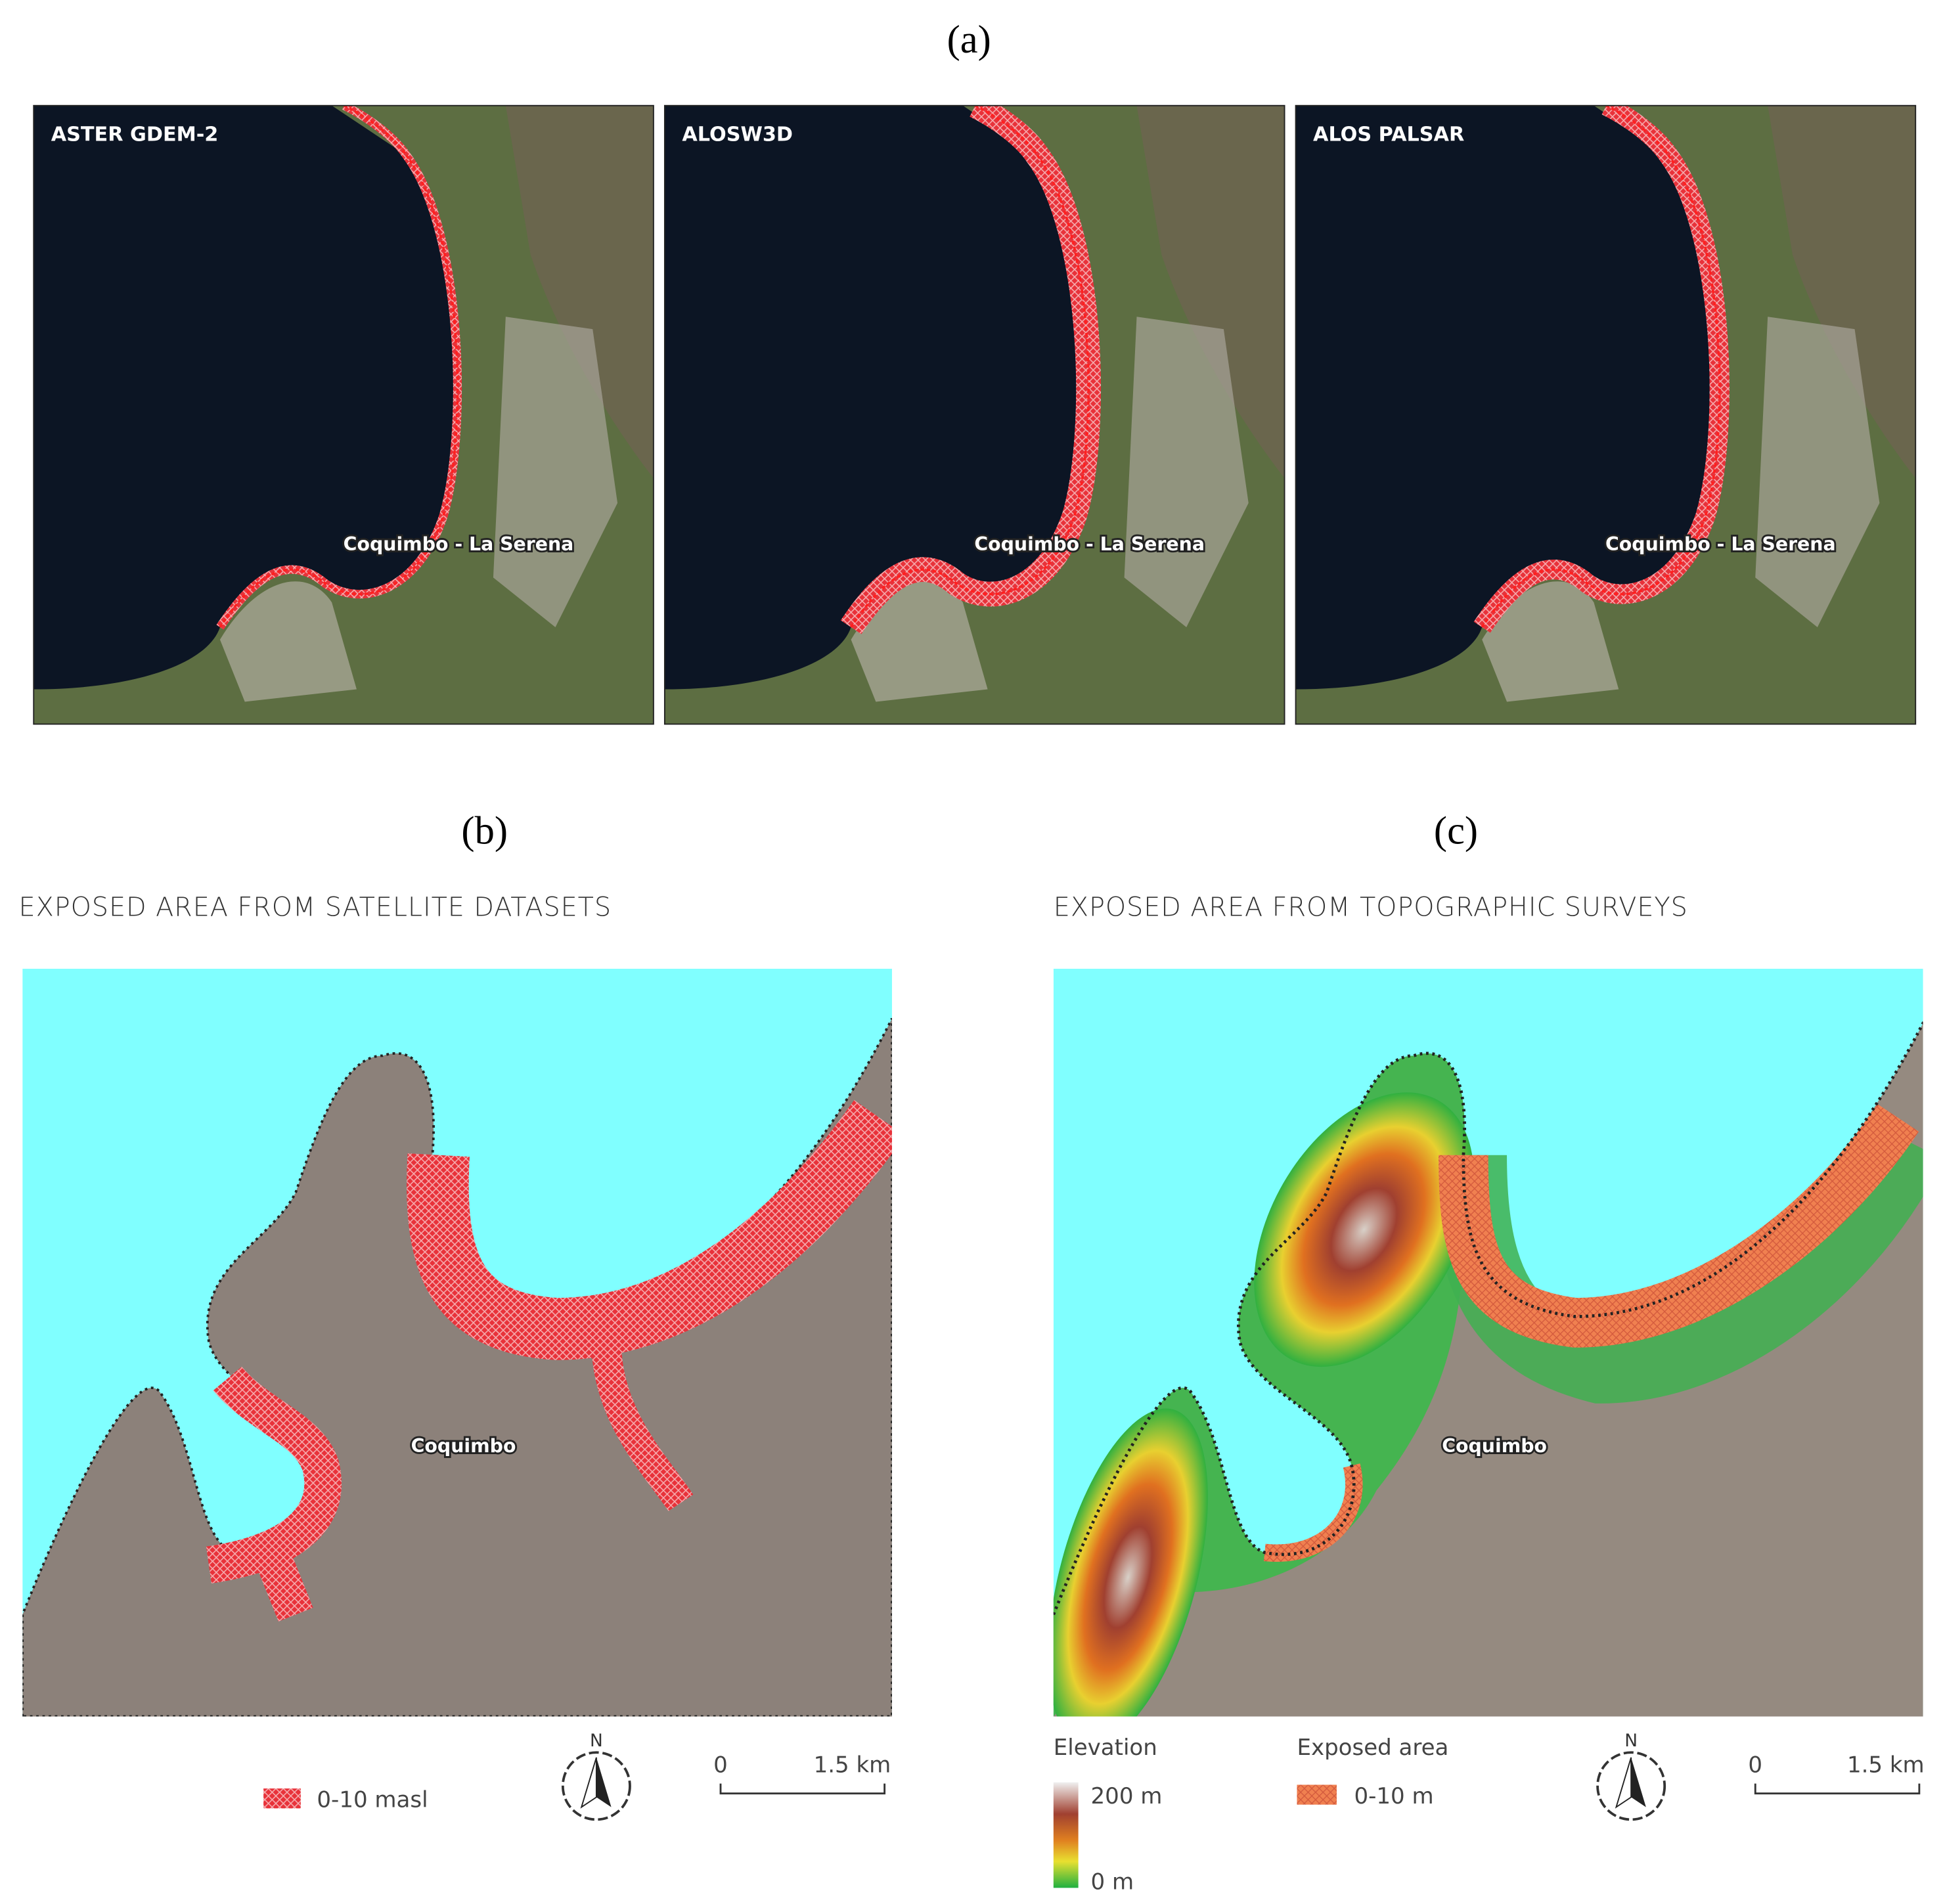  I want to click on panel-title: EXPOSED AREA FROM TOPOGRAPHIC SURVEYS, so click(1371, 908).